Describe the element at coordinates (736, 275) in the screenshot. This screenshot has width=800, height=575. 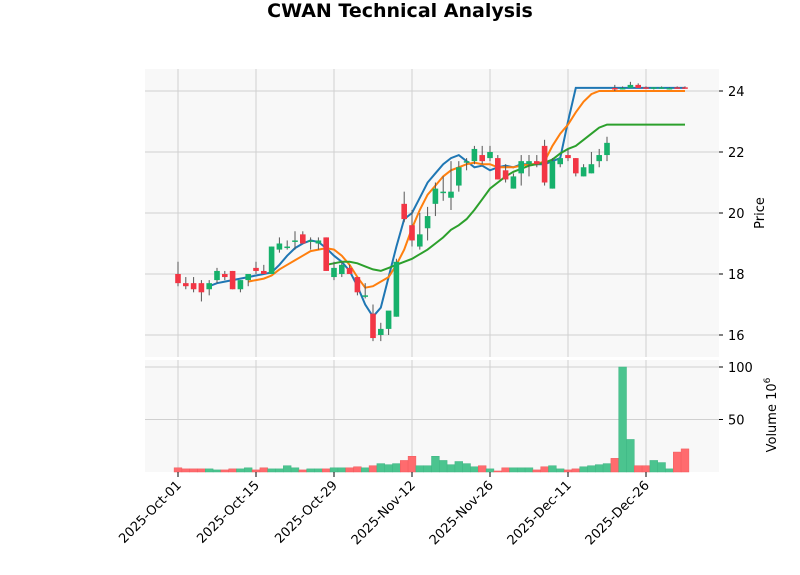
I see `svg-text: 18` at that location.